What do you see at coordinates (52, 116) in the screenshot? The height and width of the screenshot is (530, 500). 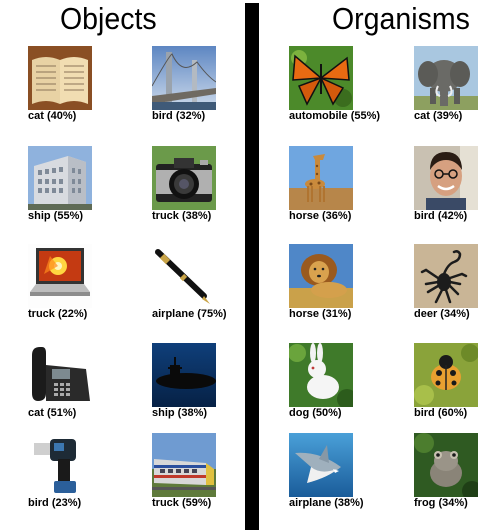 I see `object-label: cat (40%)` at bounding box center [52, 116].